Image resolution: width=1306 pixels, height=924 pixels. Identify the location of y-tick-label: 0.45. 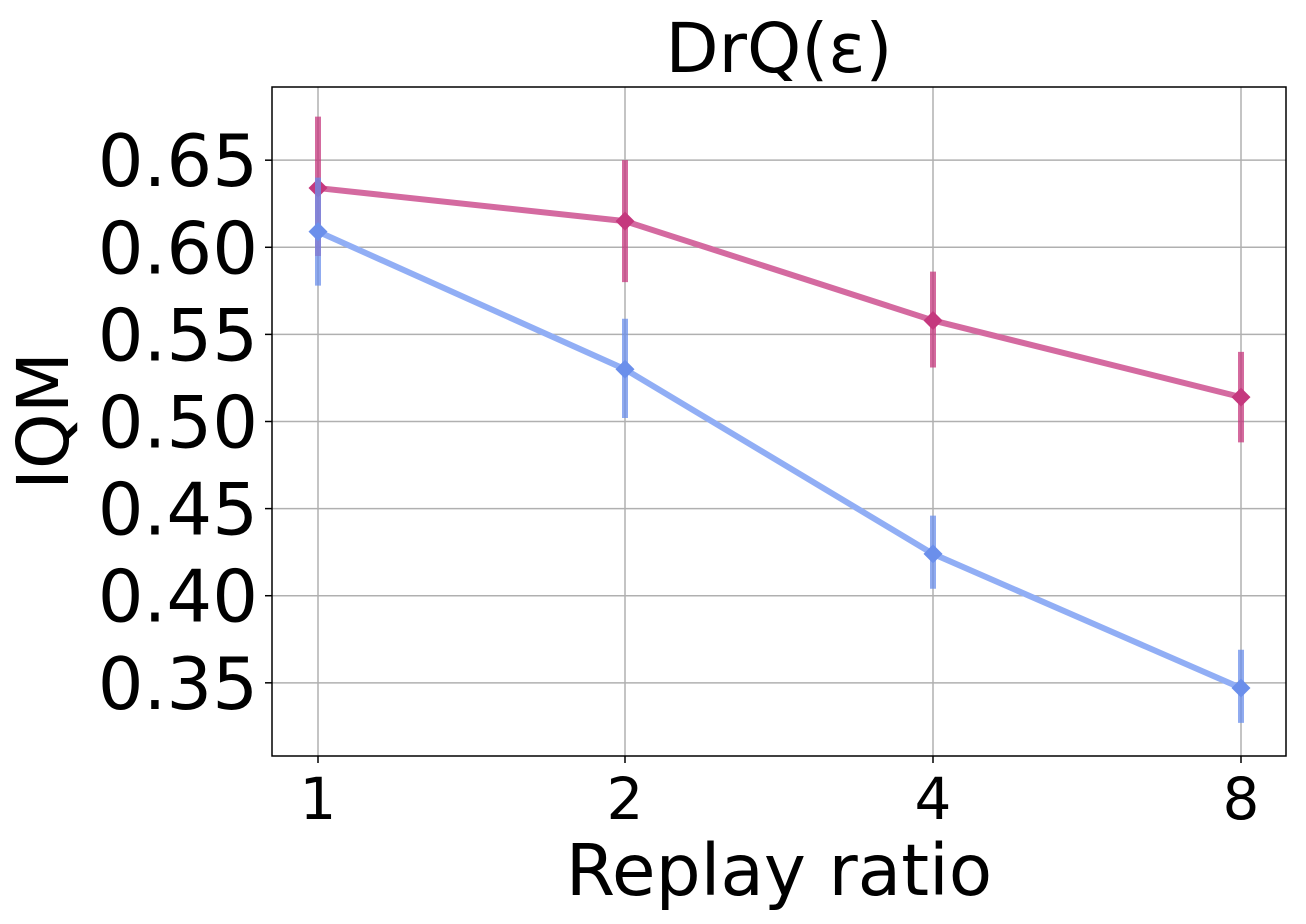
(178, 510).